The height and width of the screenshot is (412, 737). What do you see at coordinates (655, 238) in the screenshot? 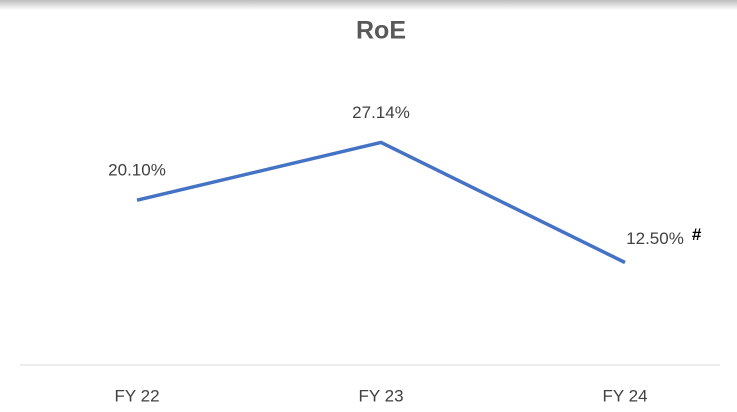
I see `data-label: 12.50%` at bounding box center [655, 238].